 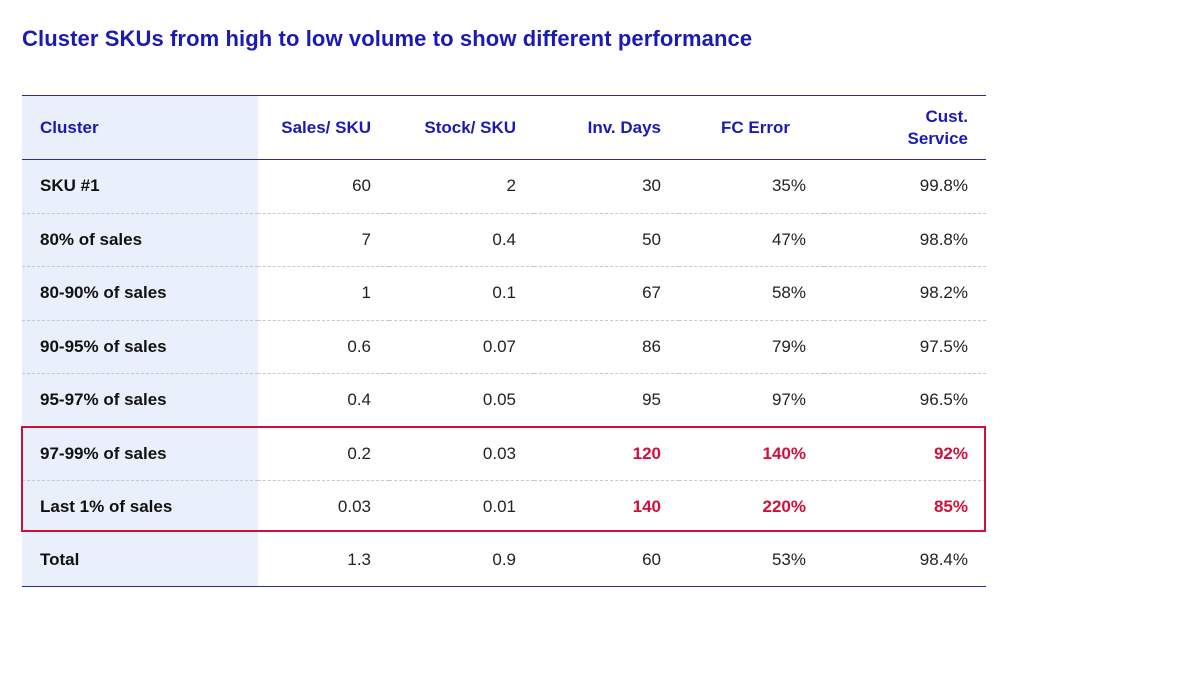 I want to click on stock-per-sku: 0.07, so click(x=461, y=347).